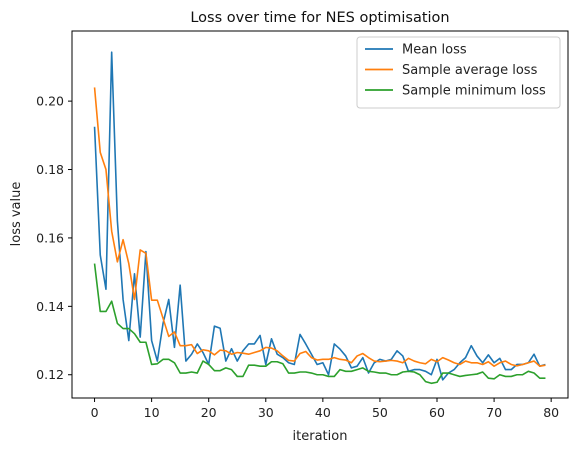  I want to click on x-axis: 0 10 20 30 40 50 60 70 80, so click(325, 409).